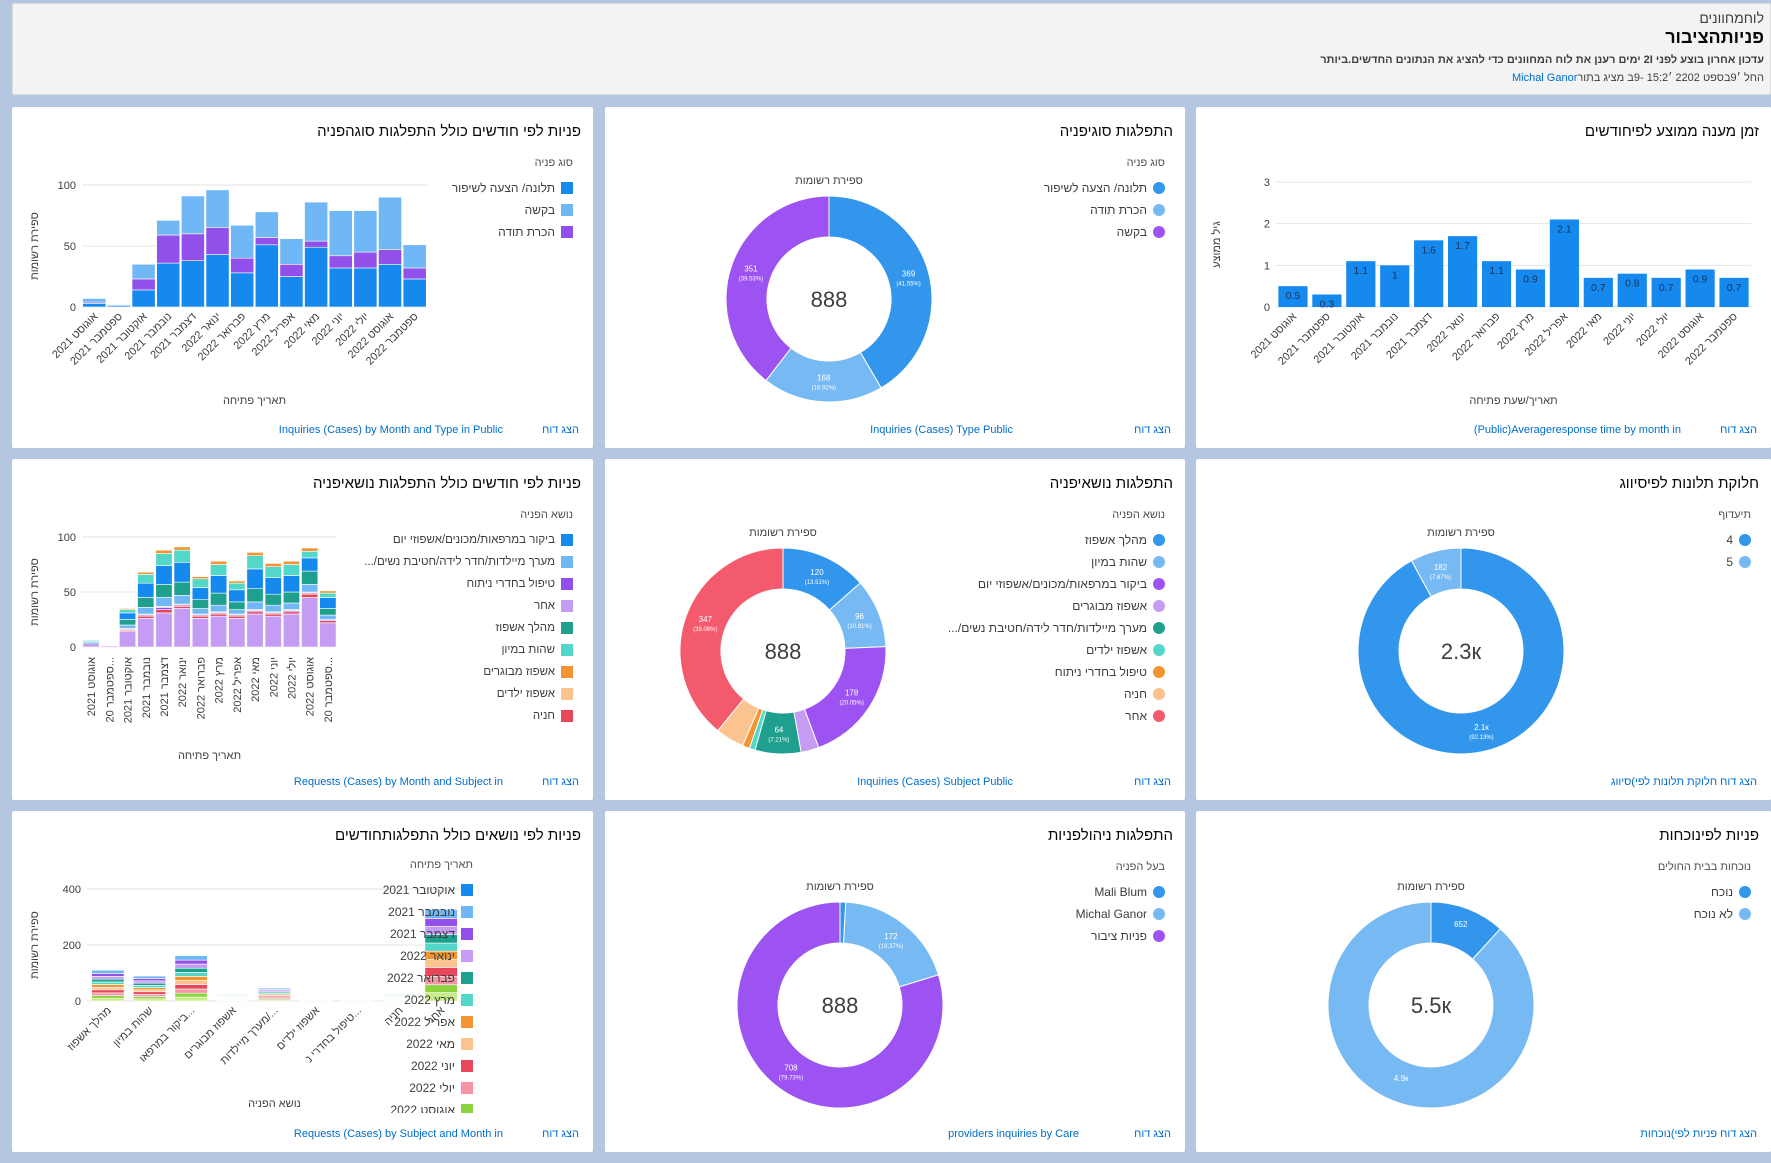 Image resolution: width=1771 pixels, height=1163 pixels. What do you see at coordinates (1698, 1134) in the screenshot?
I see `show-report-link: הצג דוח פניות לפי)נוכחות` at bounding box center [1698, 1134].